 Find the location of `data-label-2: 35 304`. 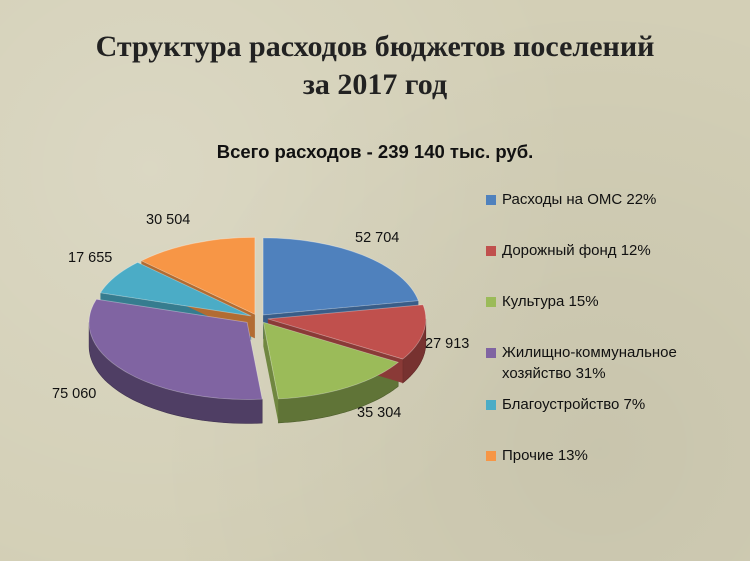

data-label-2: 35 304 is located at coordinates (379, 413).